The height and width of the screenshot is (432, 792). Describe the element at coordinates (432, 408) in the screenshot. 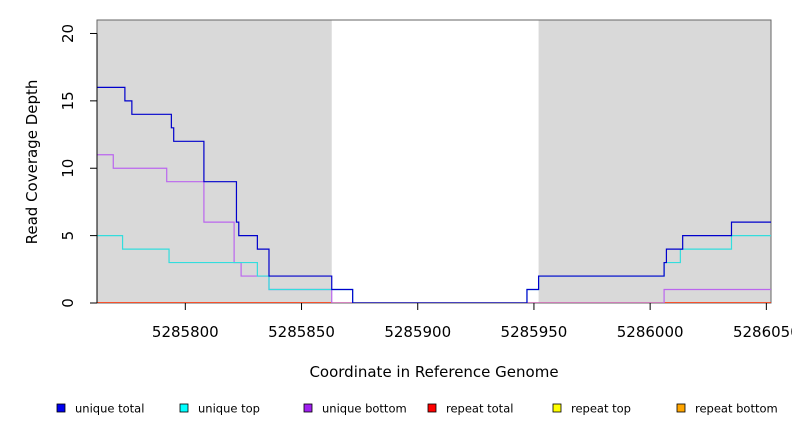

I see `legend-swatch-repeat-total` at that location.